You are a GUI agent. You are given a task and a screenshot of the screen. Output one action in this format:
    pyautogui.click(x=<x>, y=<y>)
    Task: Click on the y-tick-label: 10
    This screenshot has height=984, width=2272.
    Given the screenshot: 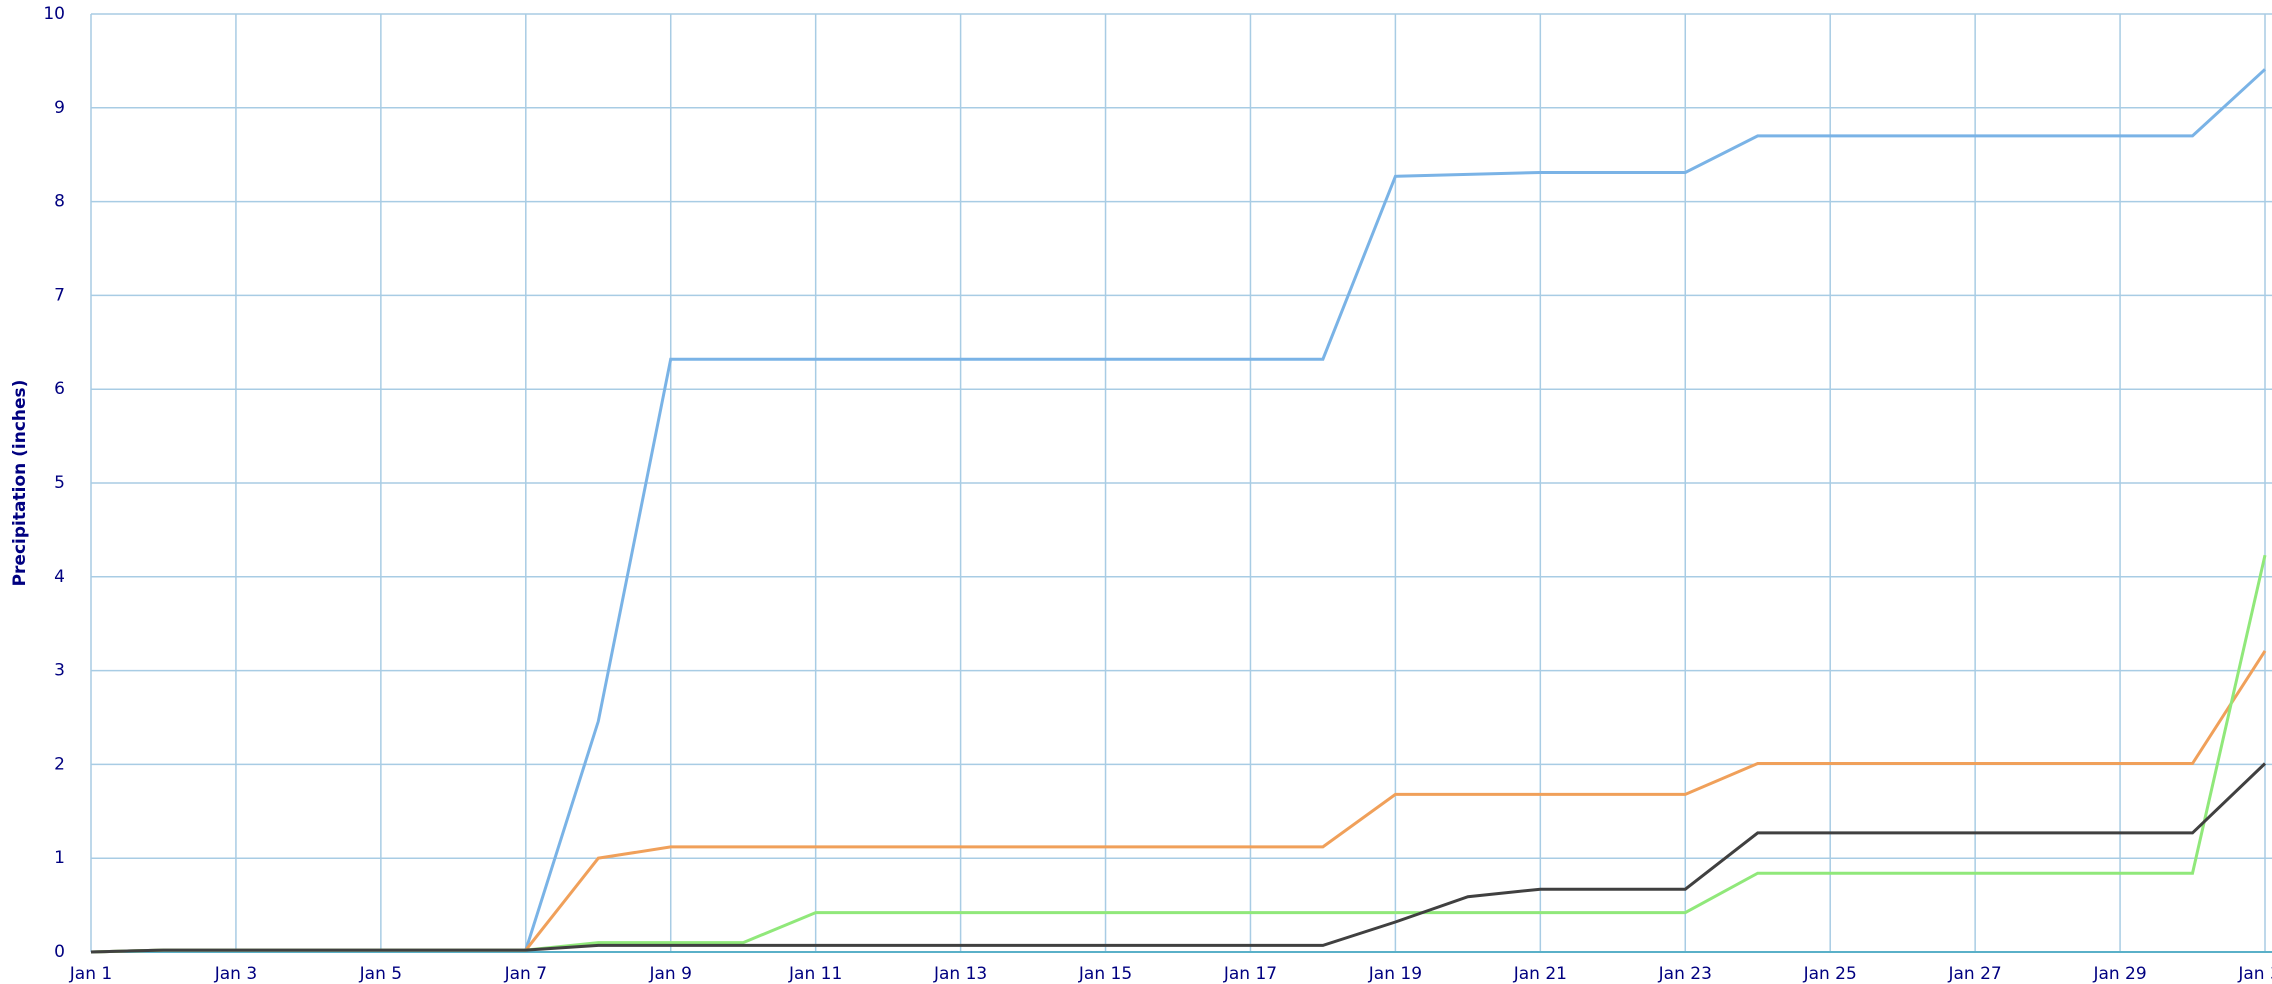 What is the action you would take?
    pyautogui.click(x=54, y=14)
    